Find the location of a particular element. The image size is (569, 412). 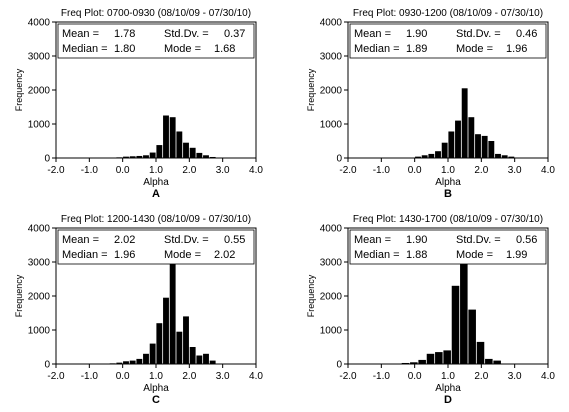

median-value: 1.89 is located at coordinates (416, 49).